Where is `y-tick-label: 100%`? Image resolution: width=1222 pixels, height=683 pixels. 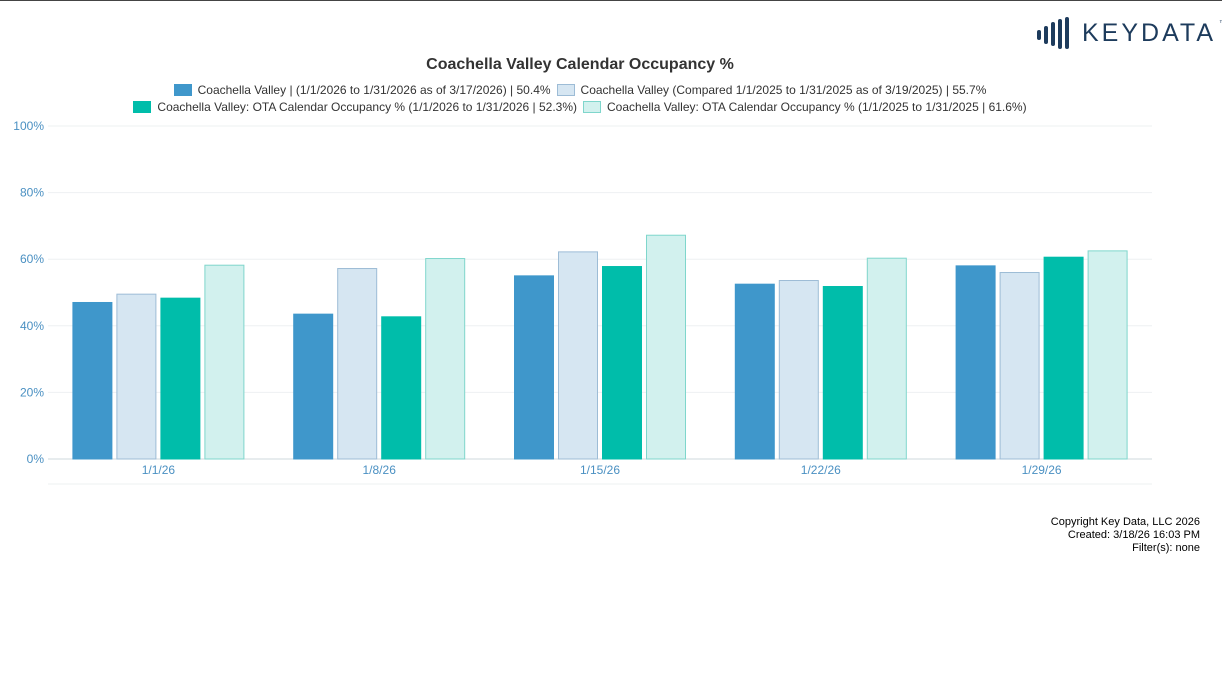 y-tick-label: 100% is located at coordinates (28, 126).